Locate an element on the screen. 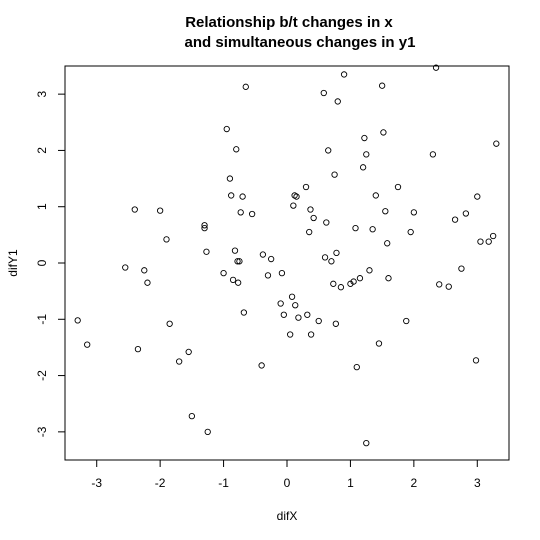 Image resolution: width=540 pixels, height=540 pixels. y-tick-label: 0 is located at coordinates (42, 262).